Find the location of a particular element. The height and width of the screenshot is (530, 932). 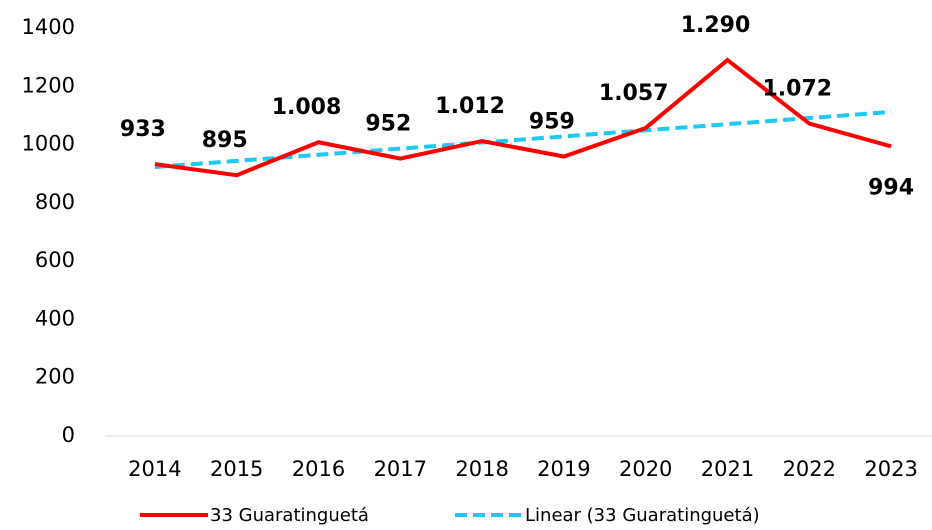

y-tick-label: 600 is located at coordinates (55, 260).